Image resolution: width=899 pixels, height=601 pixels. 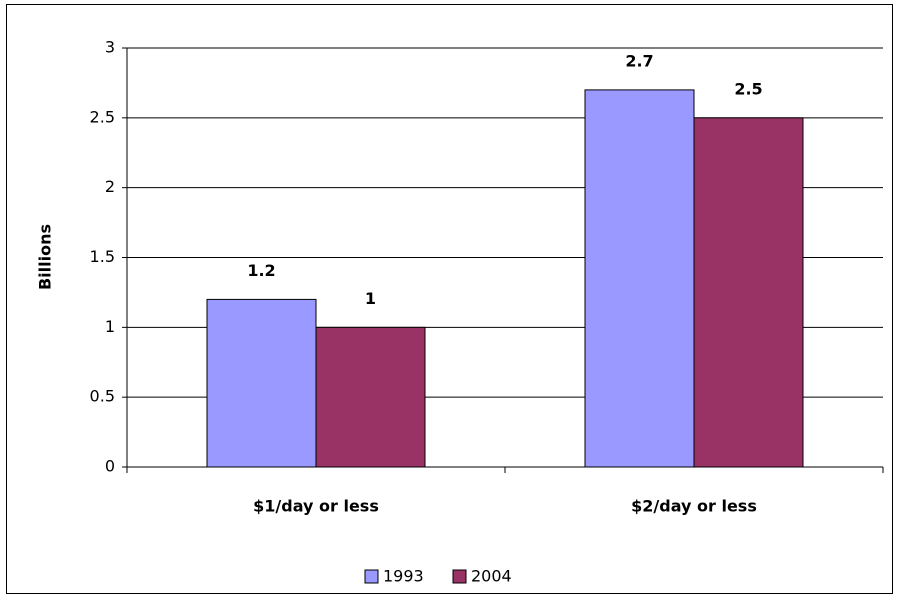 I want to click on x-tick-label: $1/day or less, so click(x=316, y=506).